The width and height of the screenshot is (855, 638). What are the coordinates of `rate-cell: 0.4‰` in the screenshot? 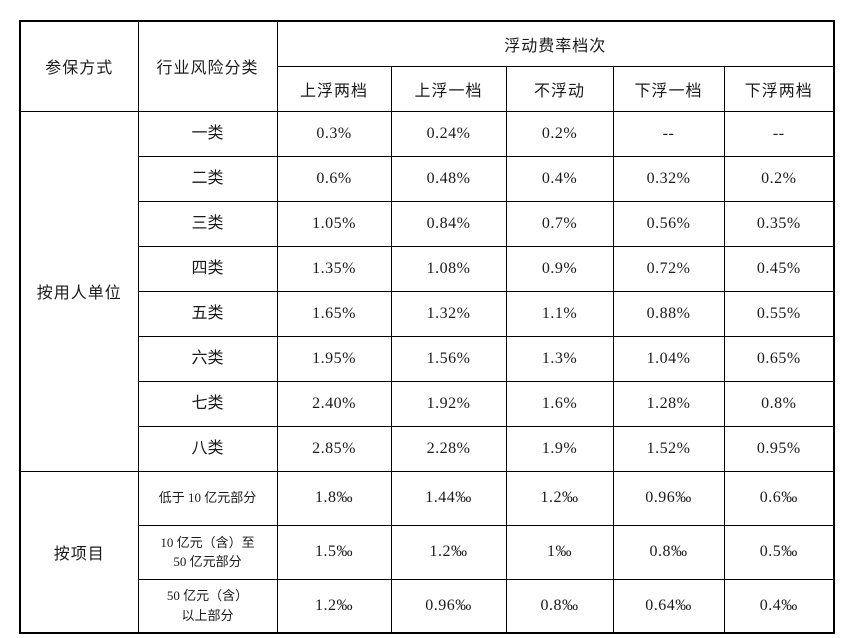 It's located at (779, 606).